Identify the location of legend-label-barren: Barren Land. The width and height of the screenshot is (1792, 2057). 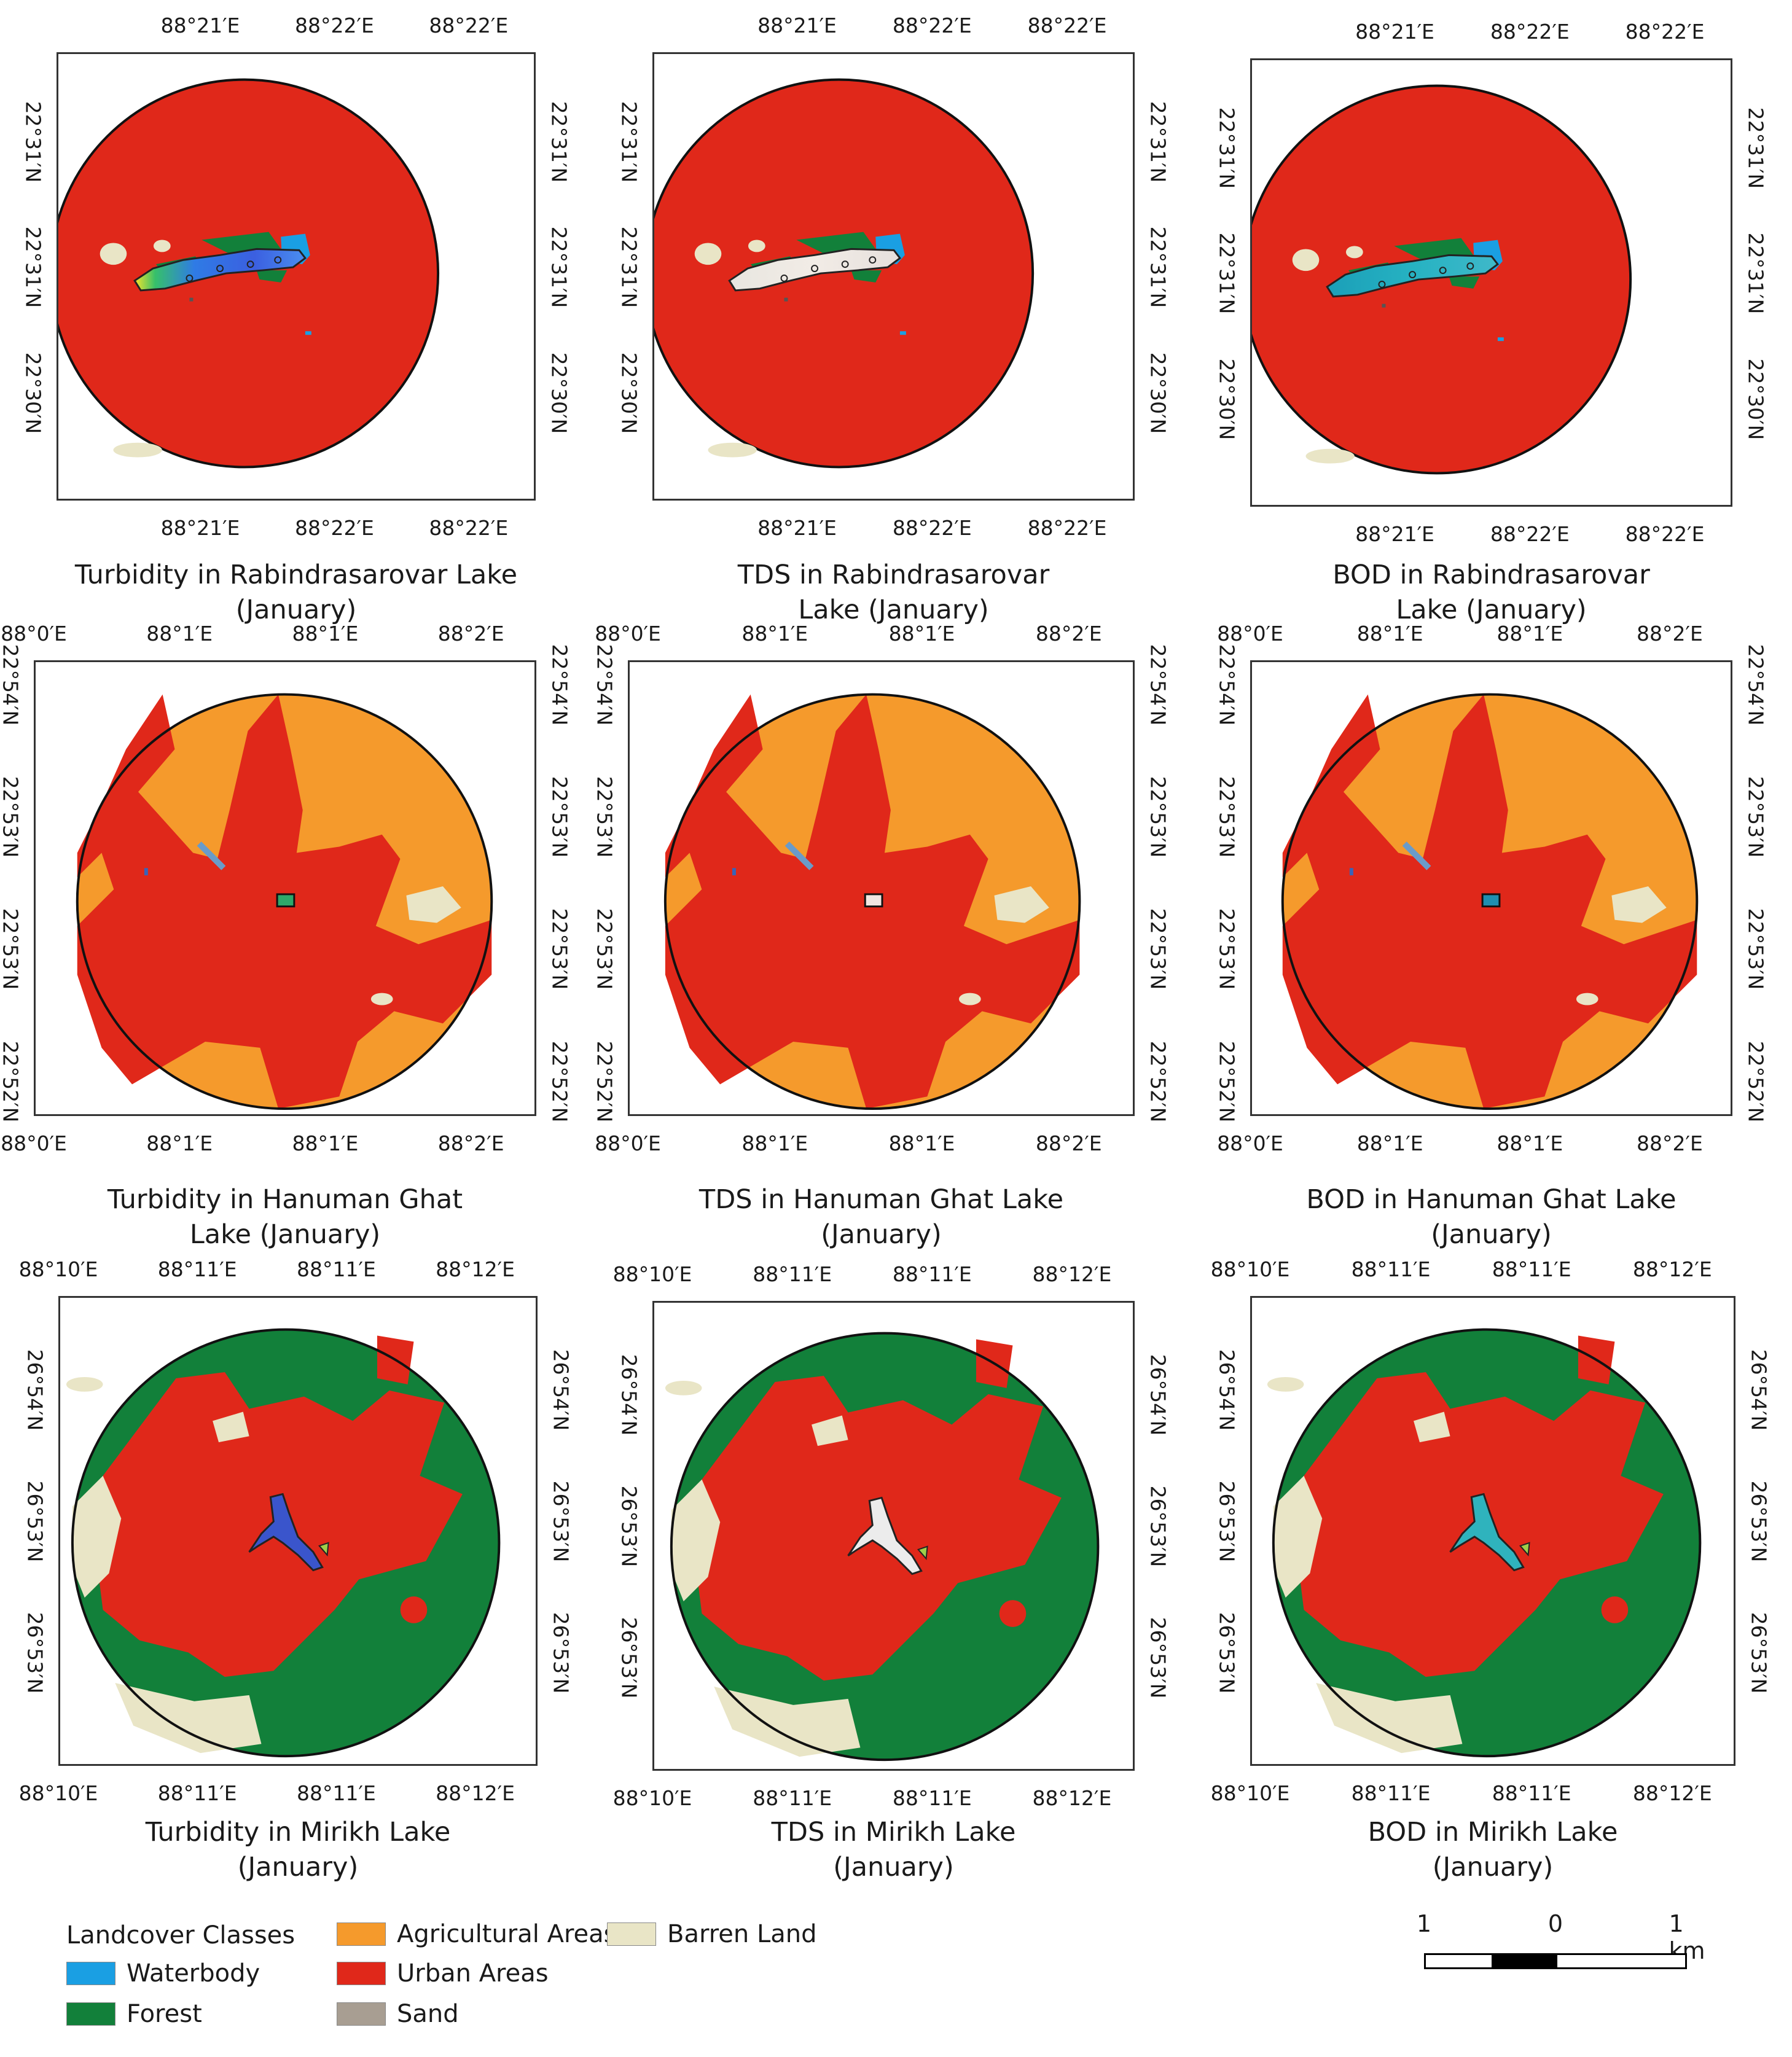
(742, 1934).